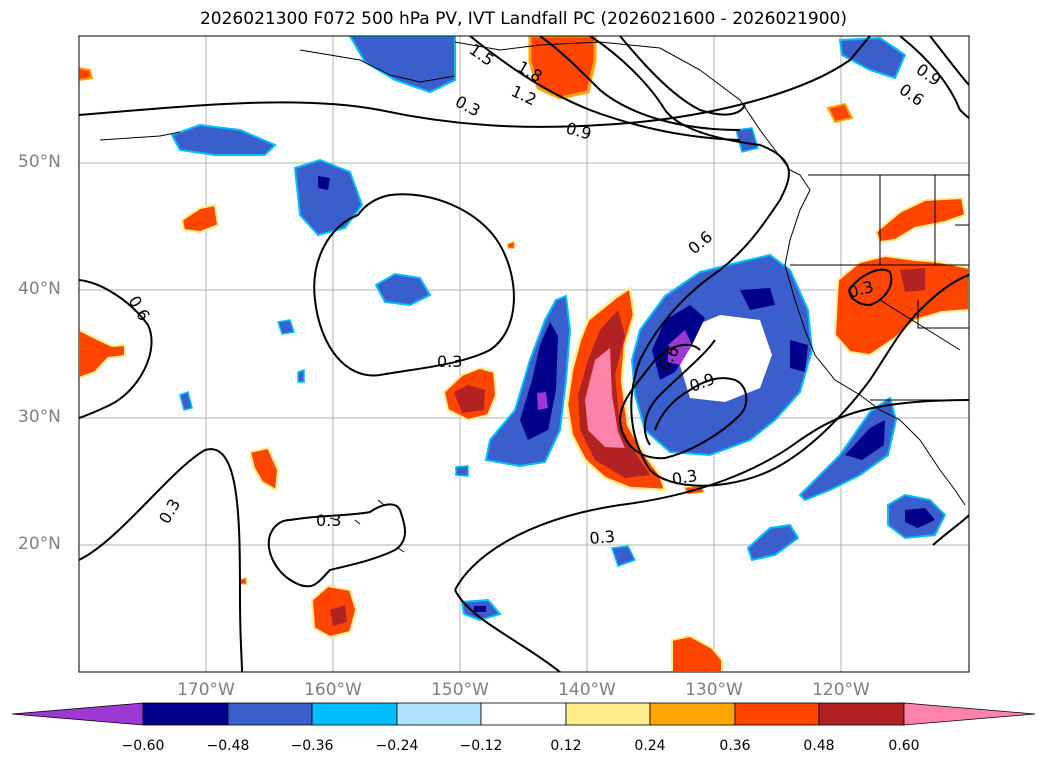 This screenshot has width=1047, height=765. What do you see at coordinates (333, 690) in the screenshot?
I see `lon-label-160w: 160°W` at bounding box center [333, 690].